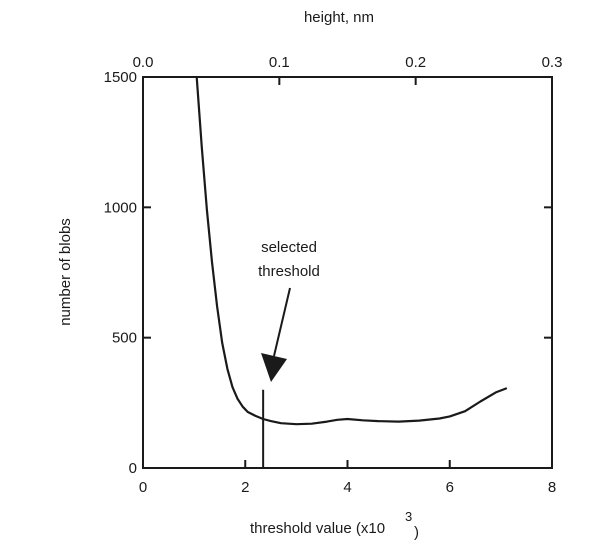 This screenshot has width=596, height=556. I want to click on top-x-tick-label: 0.3, so click(552, 62).